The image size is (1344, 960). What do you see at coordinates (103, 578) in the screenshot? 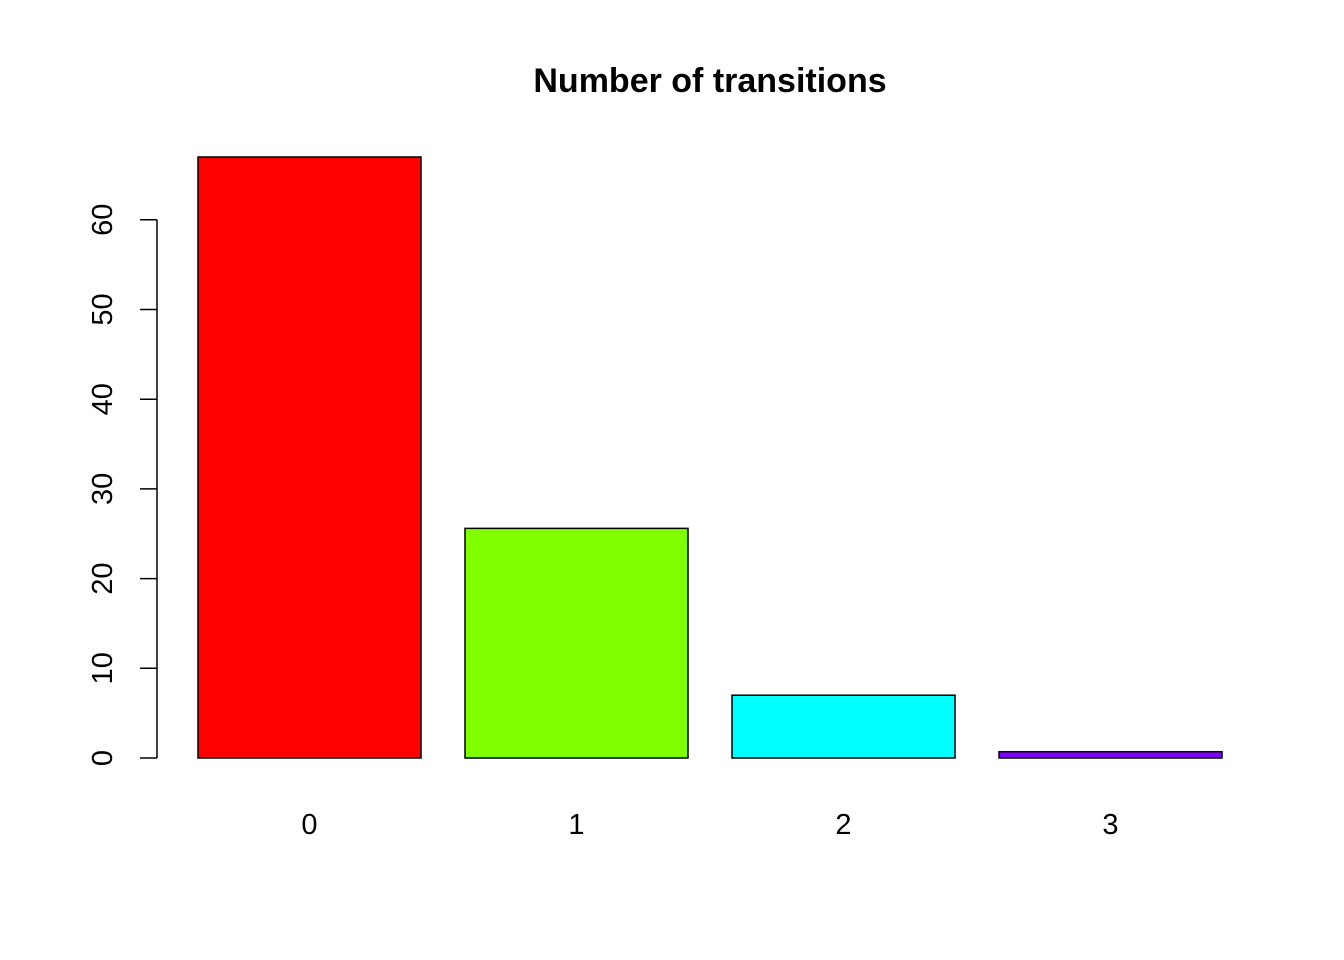
I see `y-tick-label: 20` at bounding box center [103, 578].